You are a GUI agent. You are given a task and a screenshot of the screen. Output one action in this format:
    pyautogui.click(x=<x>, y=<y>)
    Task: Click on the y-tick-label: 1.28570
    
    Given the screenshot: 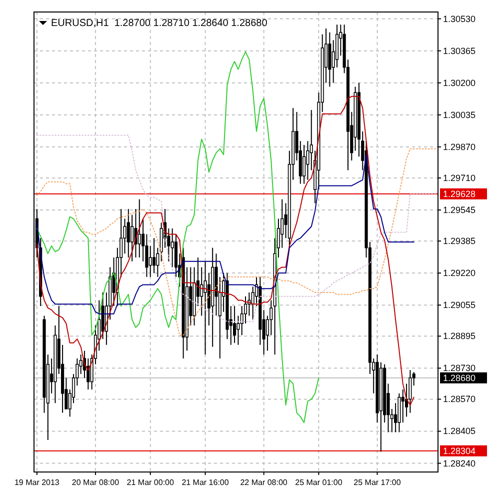 What is the action you would take?
    pyautogui.click(x=459, y=399)
    